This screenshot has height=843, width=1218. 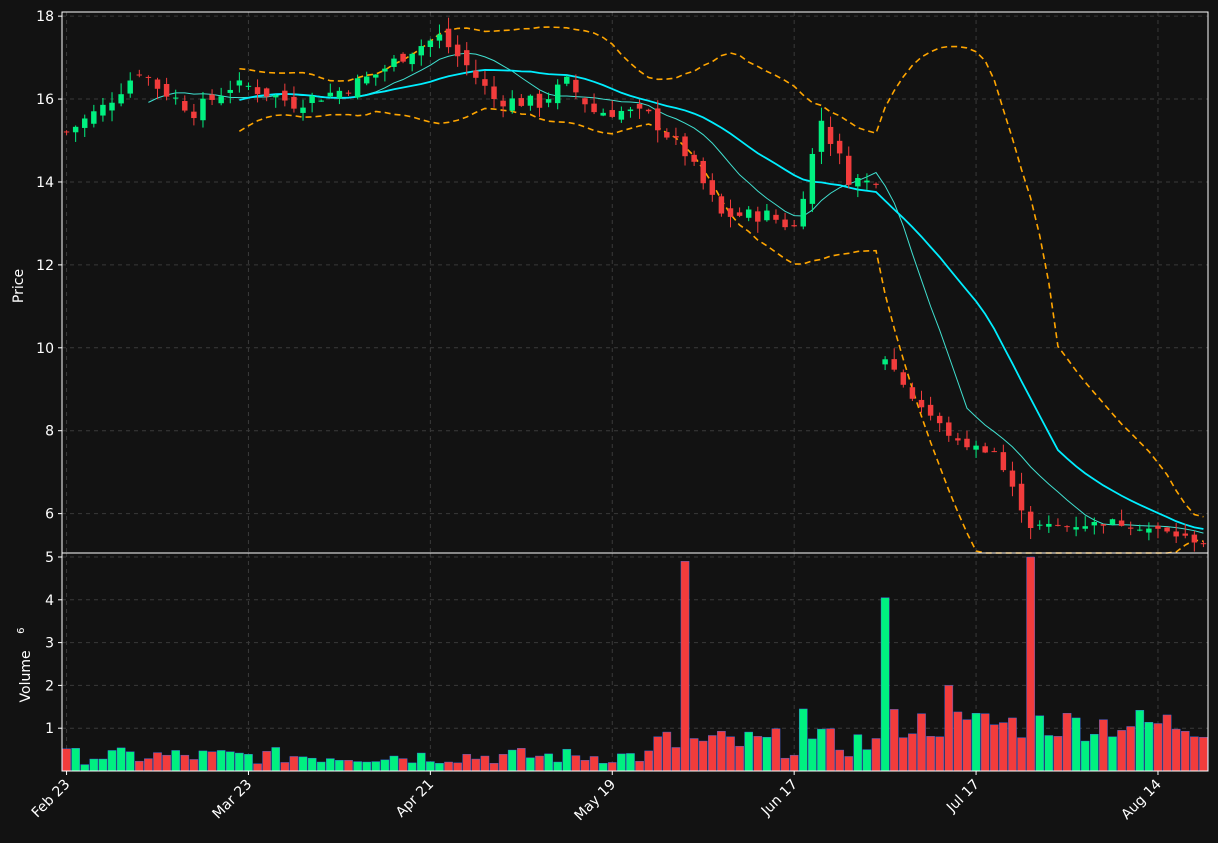 I want to click on volume-axis-label-exponent: 6, so click(x=21, y=631).